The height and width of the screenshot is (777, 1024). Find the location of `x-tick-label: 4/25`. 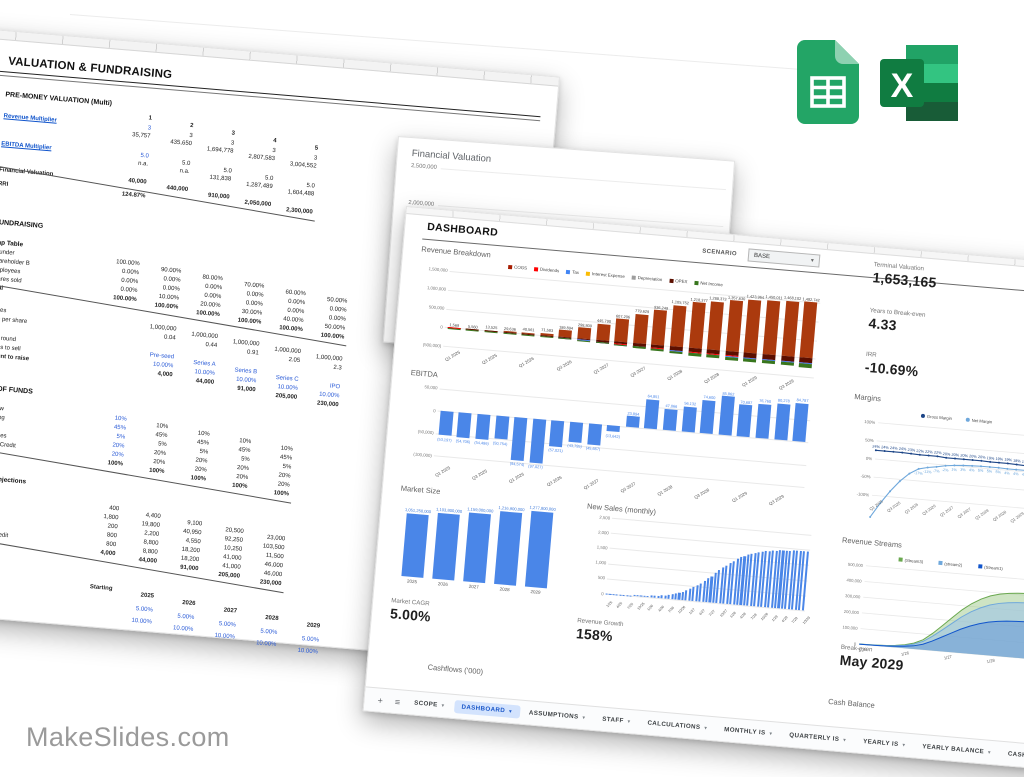

x-tick-label: 4/25 is located at coordinates (620, 605).